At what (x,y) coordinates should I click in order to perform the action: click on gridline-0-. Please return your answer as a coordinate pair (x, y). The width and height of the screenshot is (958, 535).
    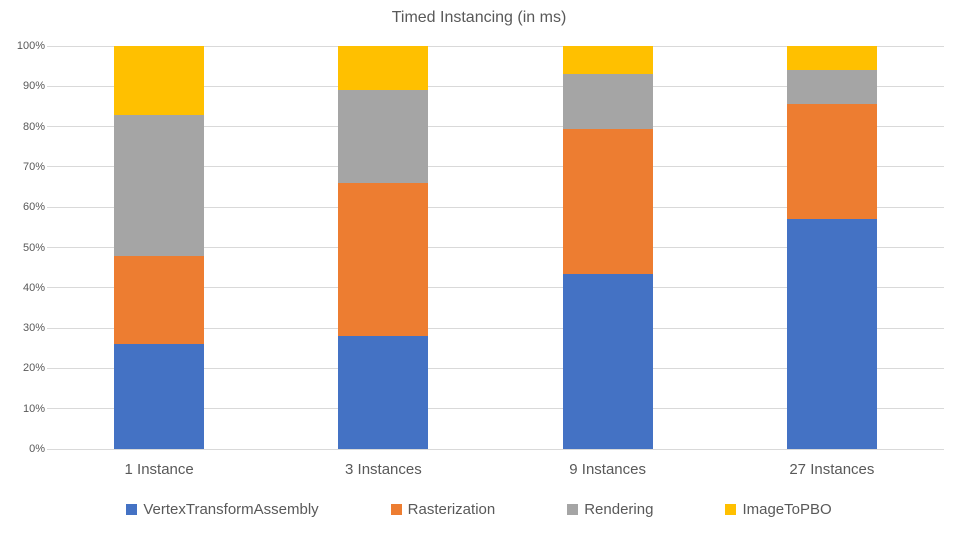
    Looking at the image, I should click on (495, 449).